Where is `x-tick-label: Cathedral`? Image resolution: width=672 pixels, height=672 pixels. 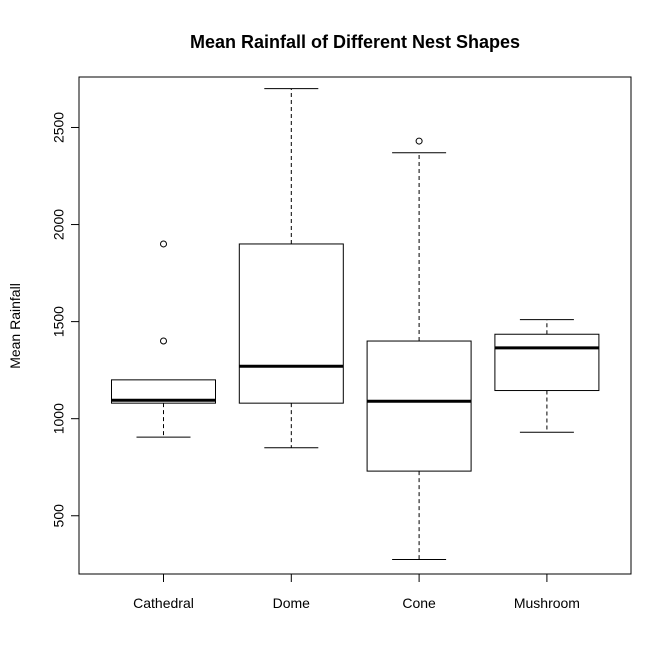
x-tick-label: Cathedral is located at coordinates (163, 603).